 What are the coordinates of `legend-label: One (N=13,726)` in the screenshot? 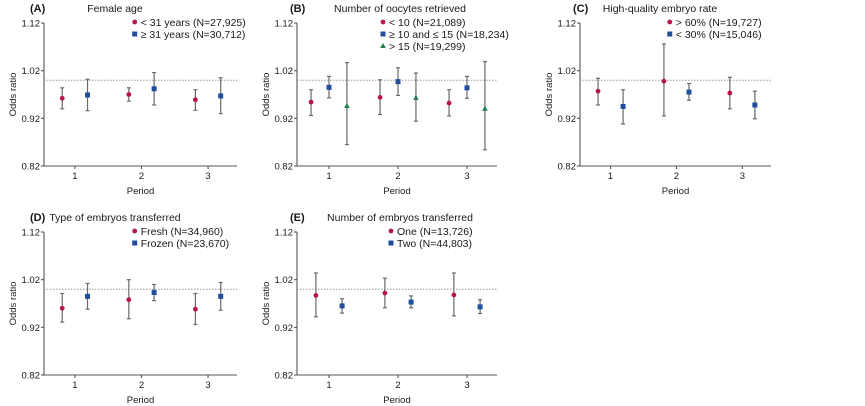 It's located at (435, 232).